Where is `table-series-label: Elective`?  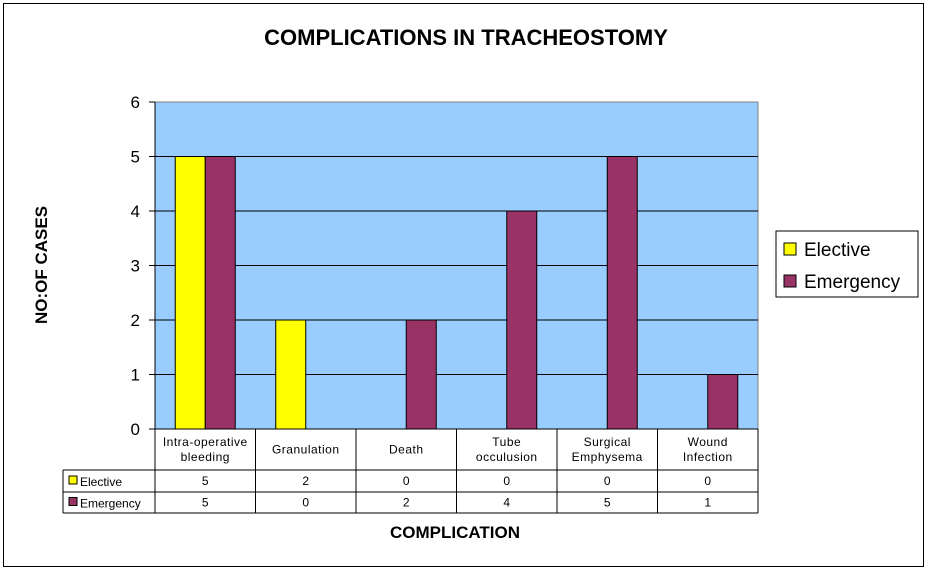
table-series-label: Elective is located at coordinates (101, 482).